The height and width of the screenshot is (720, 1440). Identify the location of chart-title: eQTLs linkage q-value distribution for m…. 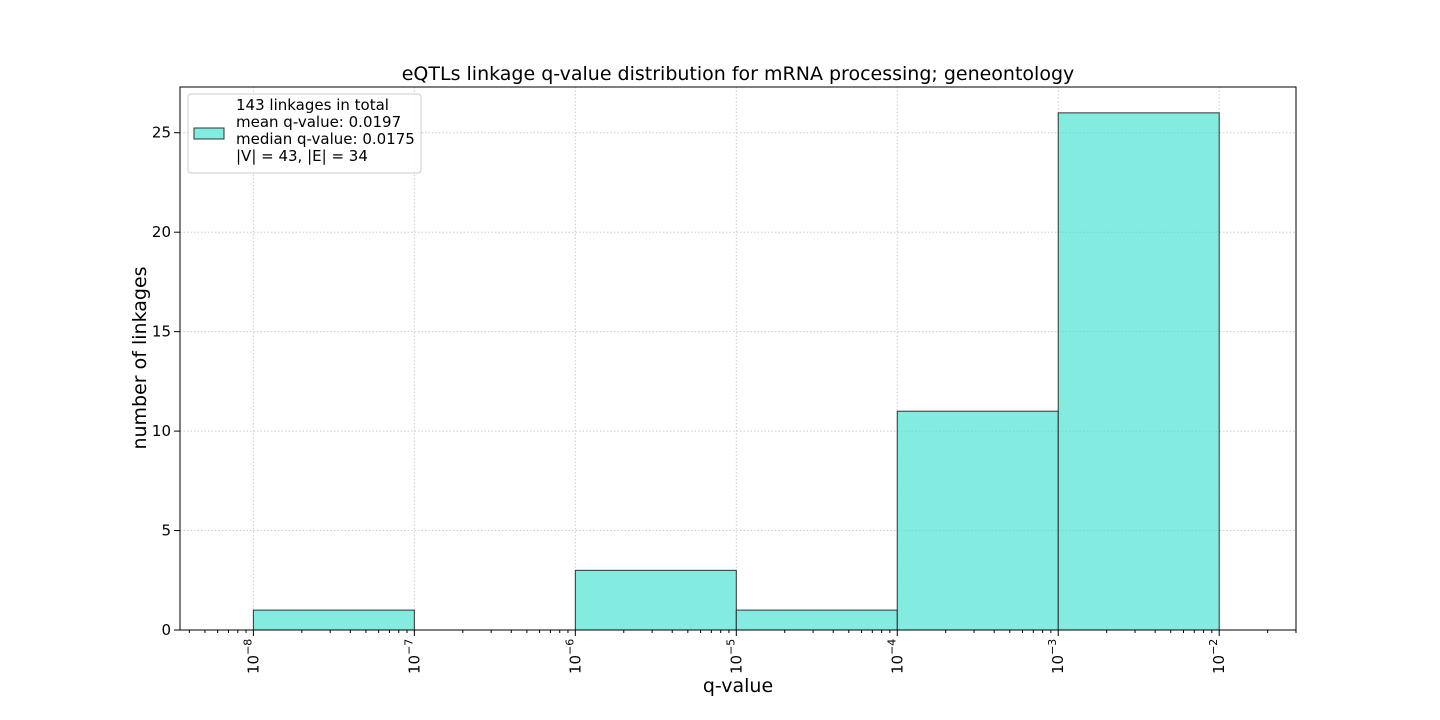
(738, 74).